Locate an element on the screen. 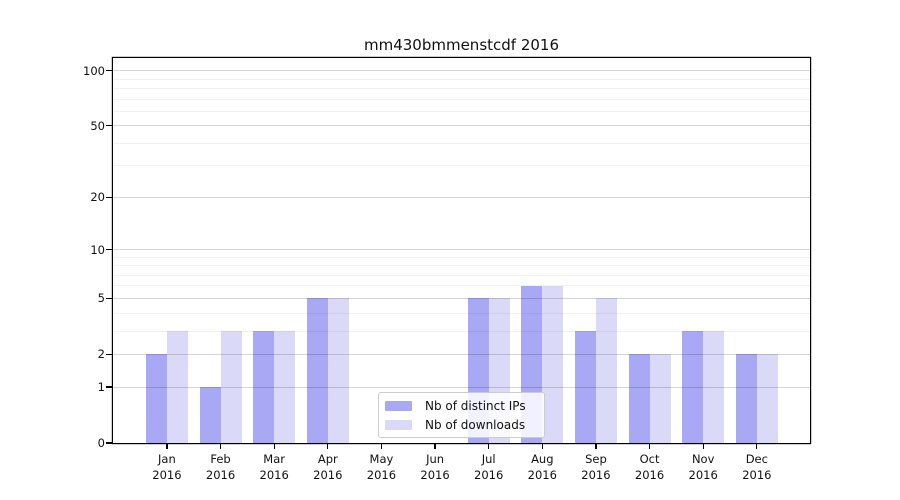 The image size is (900, 500). x-tick-label-year-feb: 2016 is located at coordinates (220, 475).